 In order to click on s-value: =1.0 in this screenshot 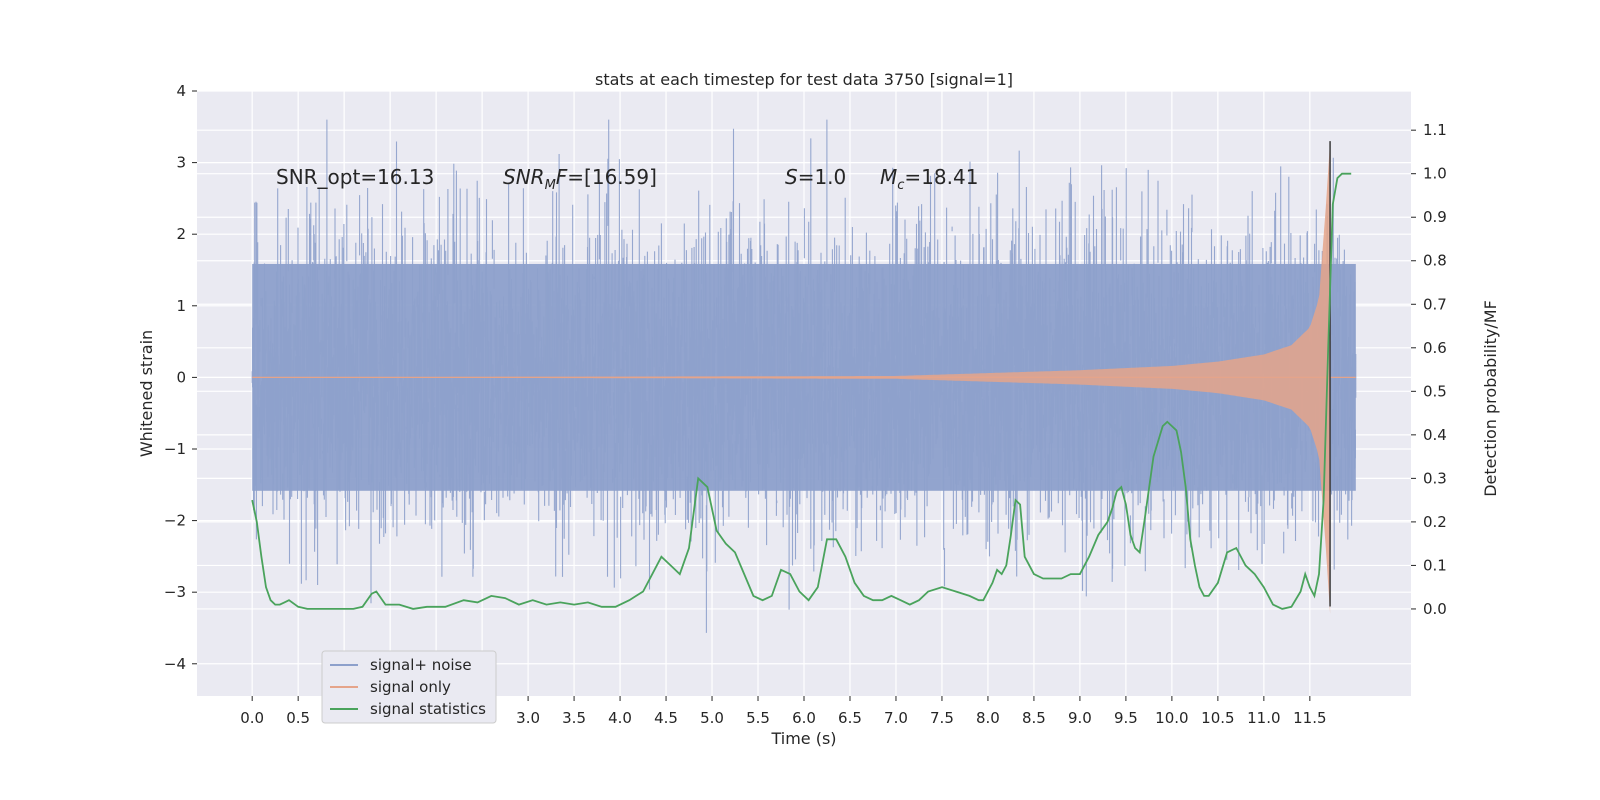, I will do `click(822, 177)`.